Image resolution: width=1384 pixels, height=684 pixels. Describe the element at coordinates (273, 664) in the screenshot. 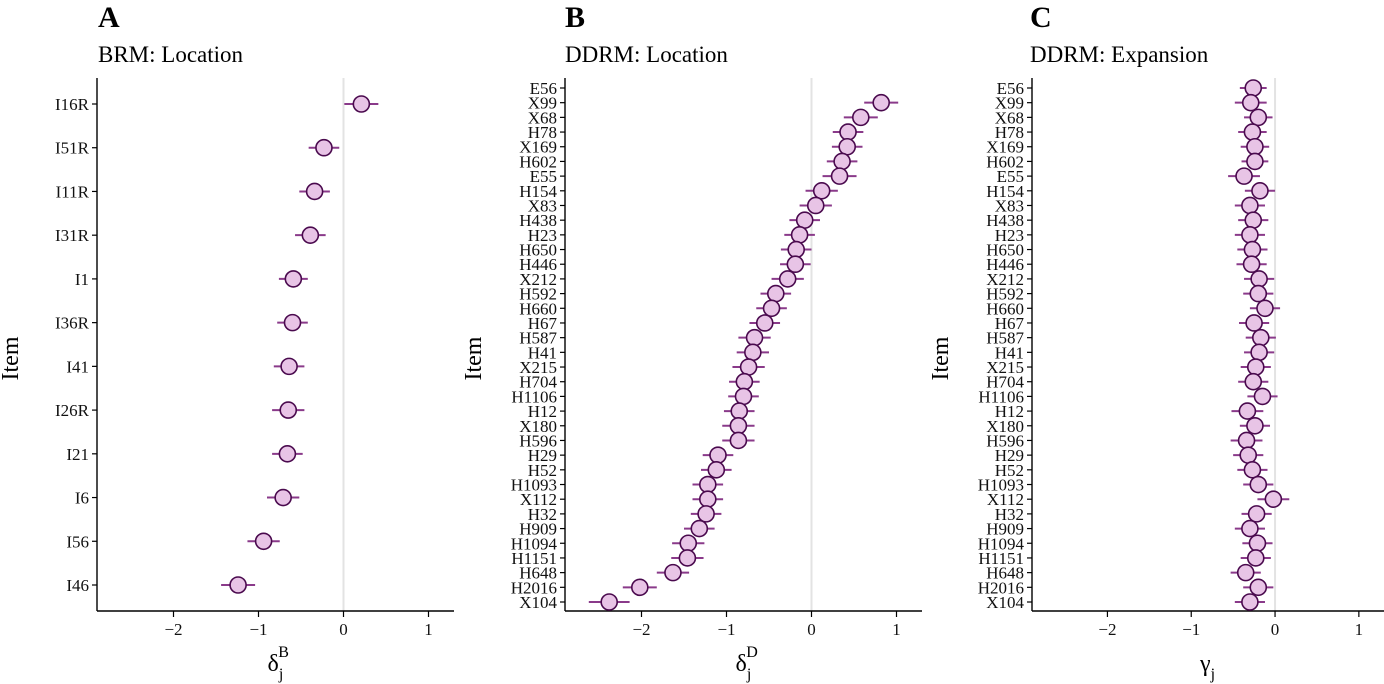

I see `x-axis-symbol: δ` at that location.